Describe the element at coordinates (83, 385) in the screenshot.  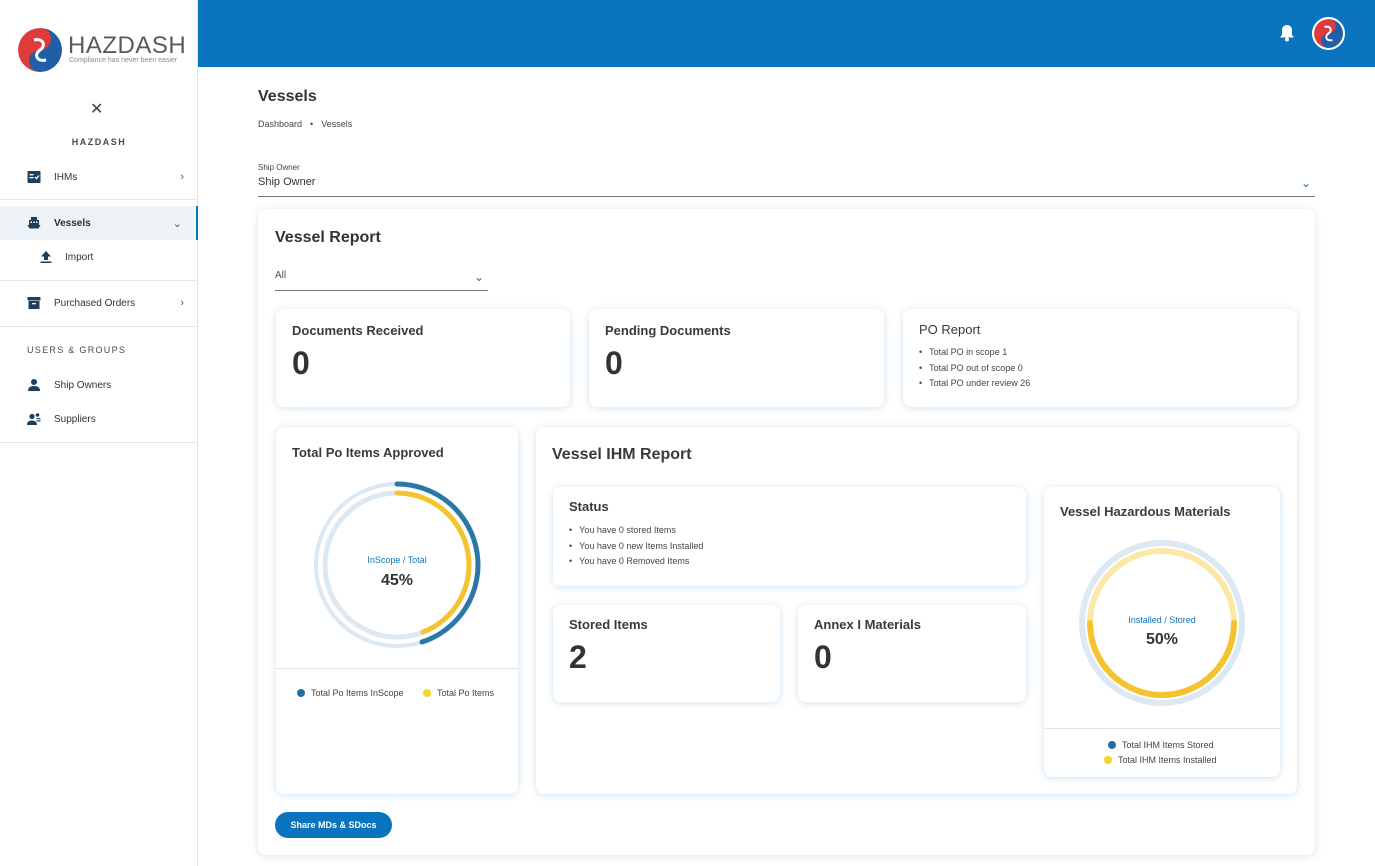
I see `sidebar-item-label: Ship Owners` at that location.